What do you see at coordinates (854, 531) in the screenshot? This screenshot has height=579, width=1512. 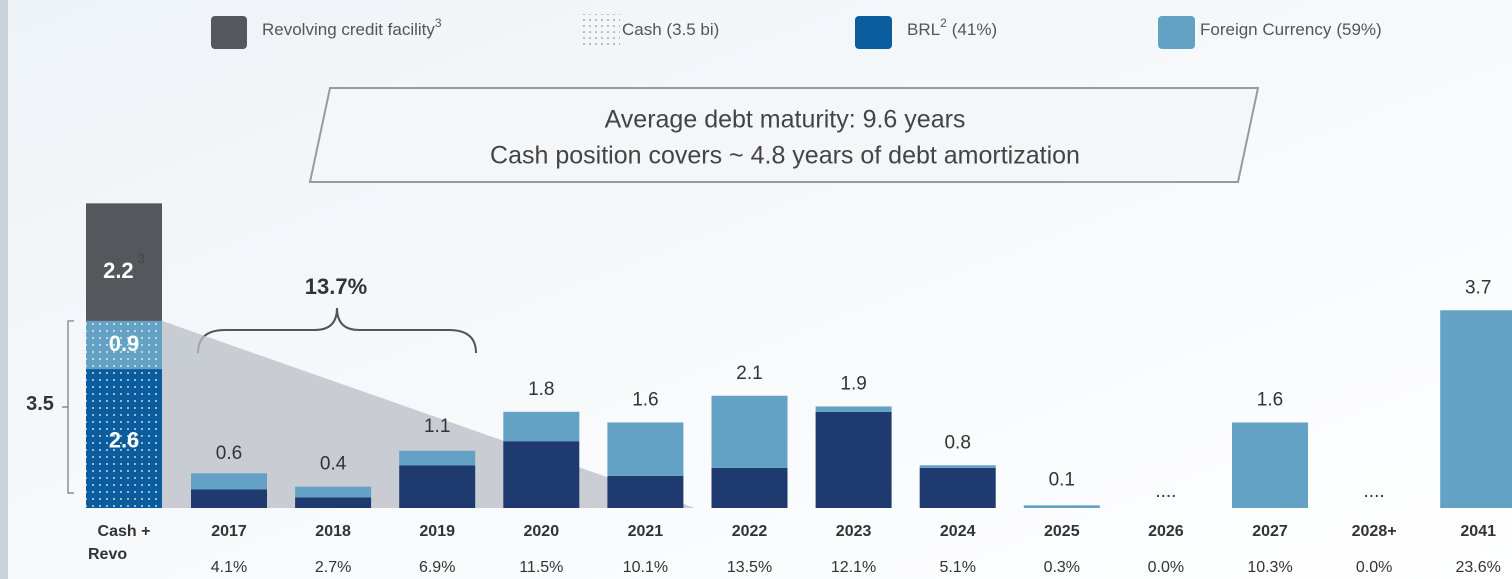 I see `x-tick-label: 2023` at bounding box center [854, 531].